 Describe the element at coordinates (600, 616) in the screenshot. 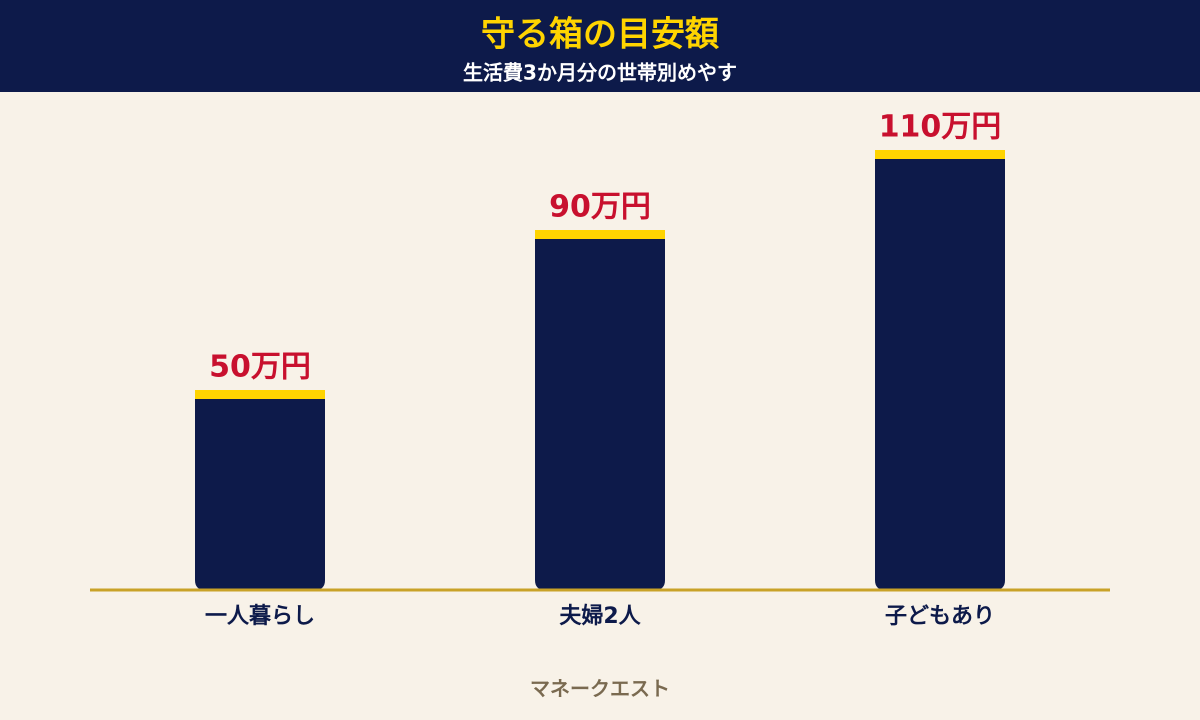

I see `x-tick-label: 夫婦2人` at that location.